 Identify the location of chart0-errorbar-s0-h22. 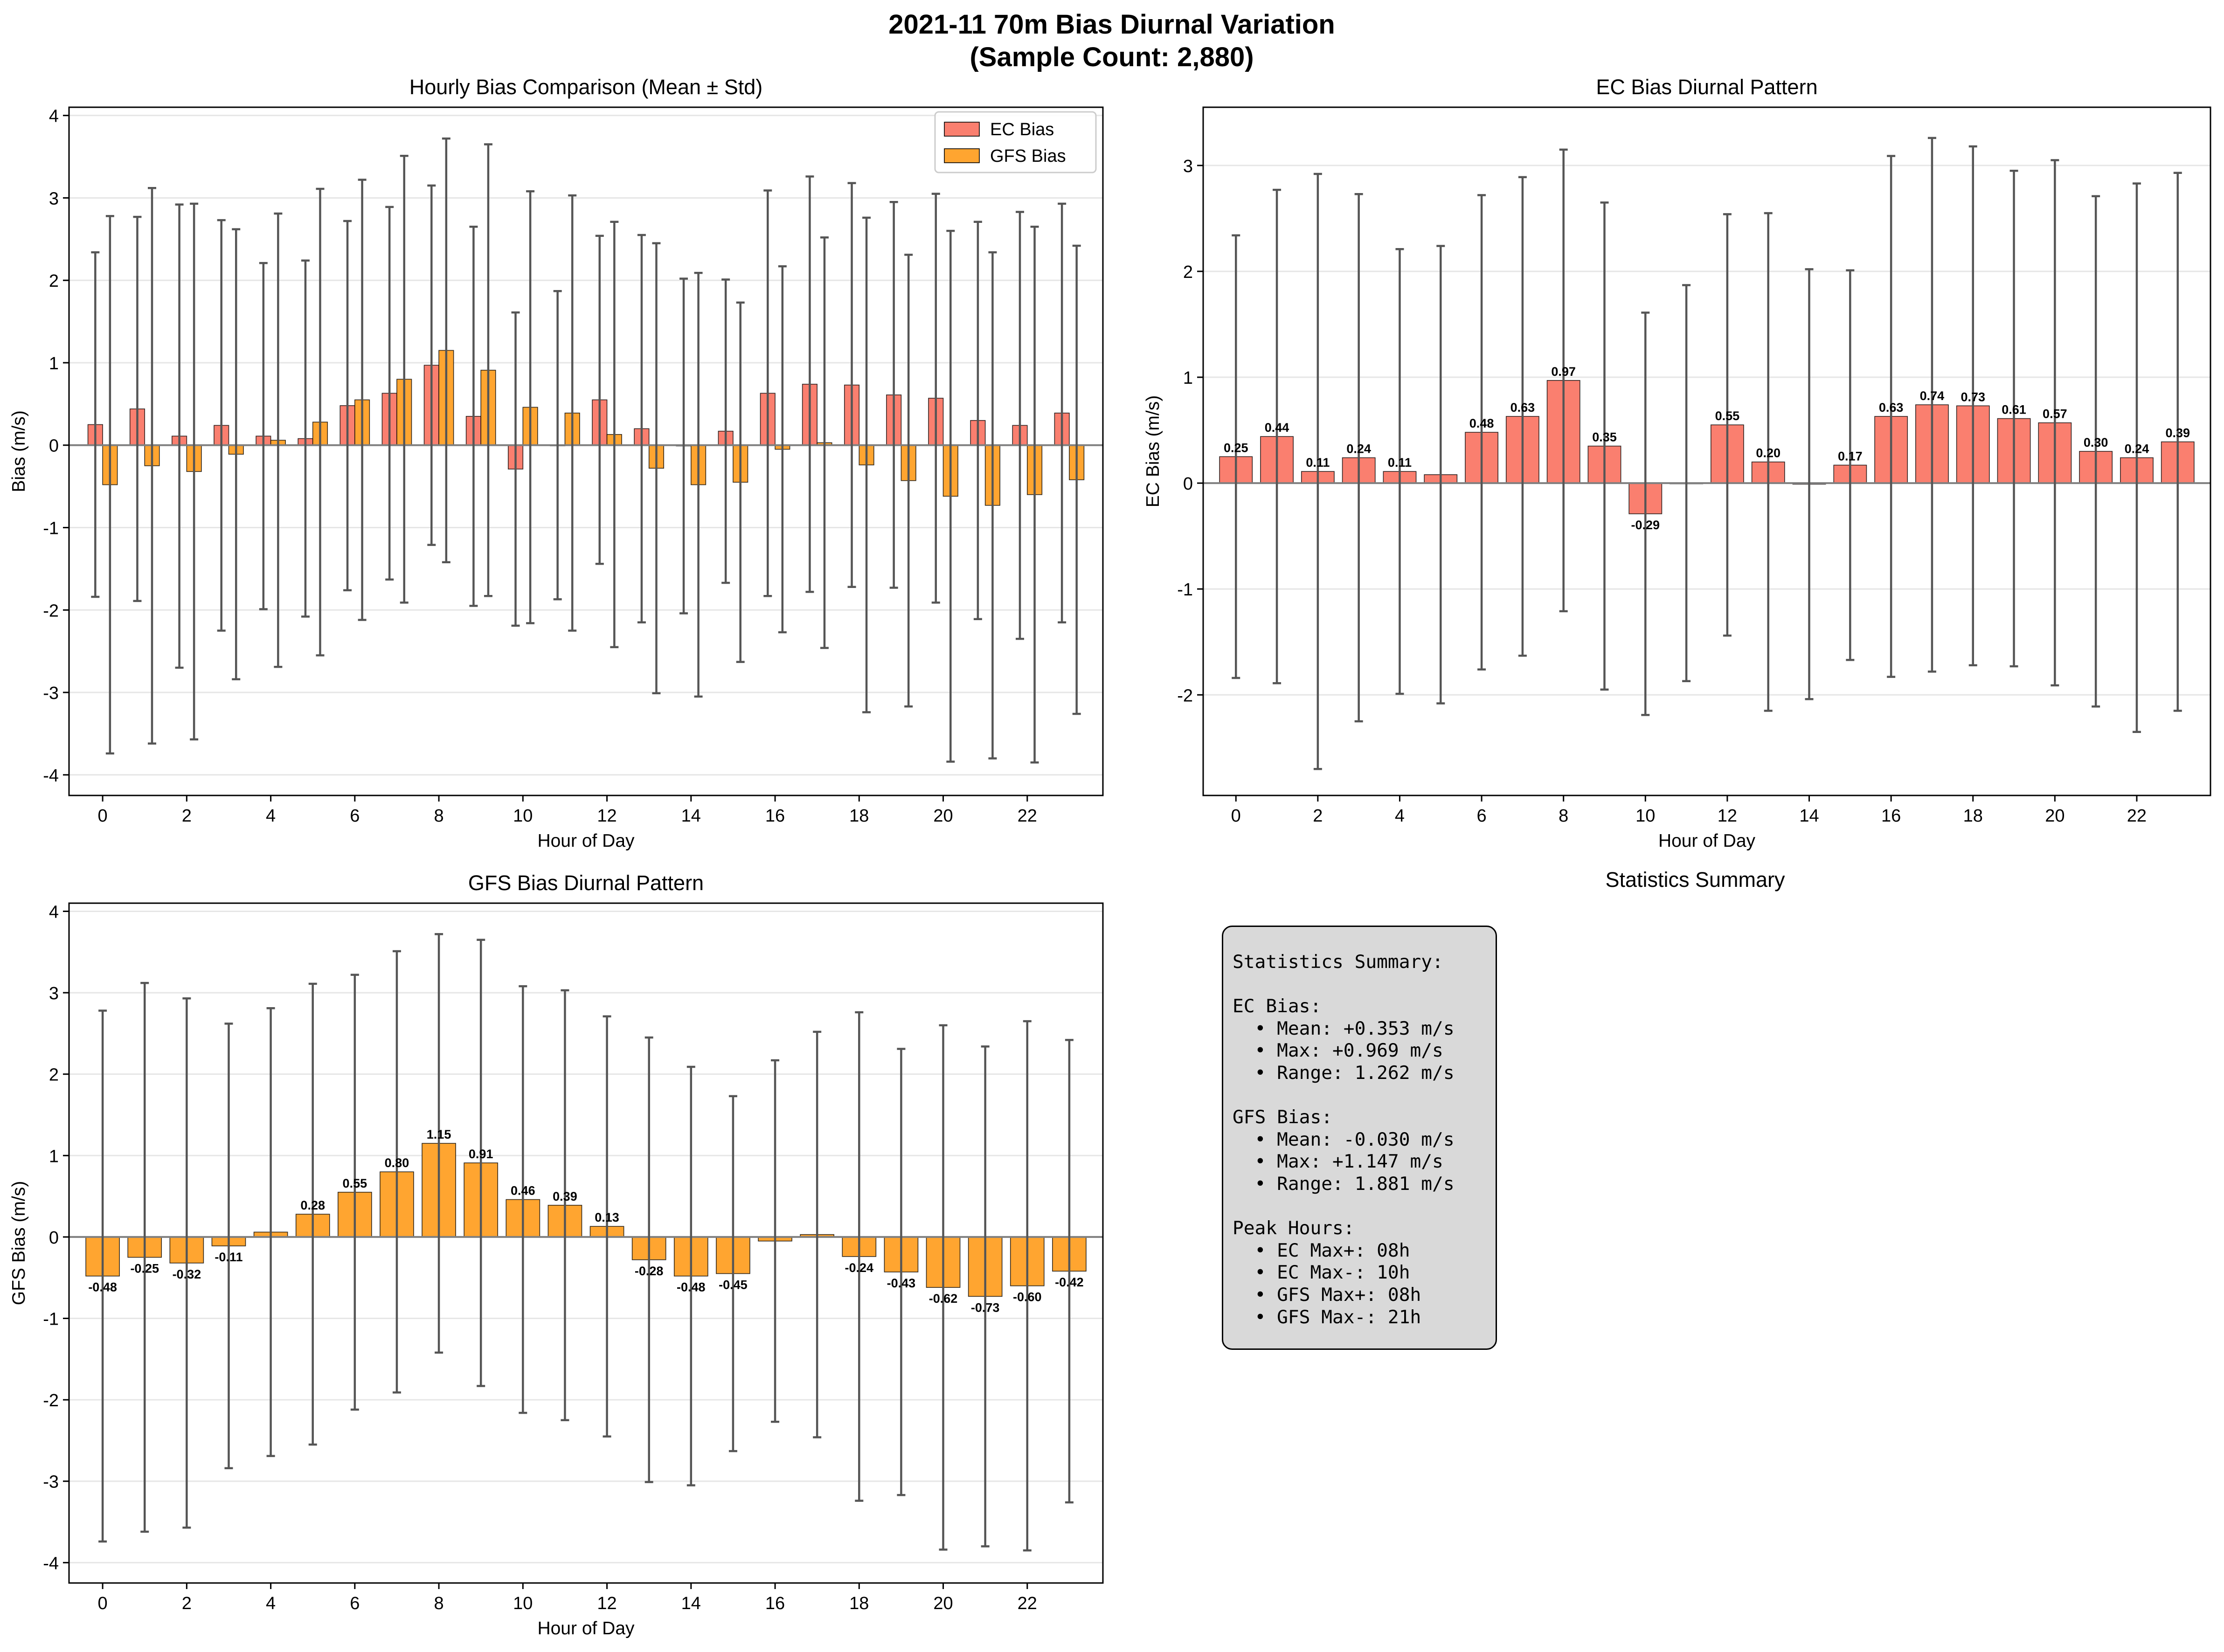
(1020, 425).